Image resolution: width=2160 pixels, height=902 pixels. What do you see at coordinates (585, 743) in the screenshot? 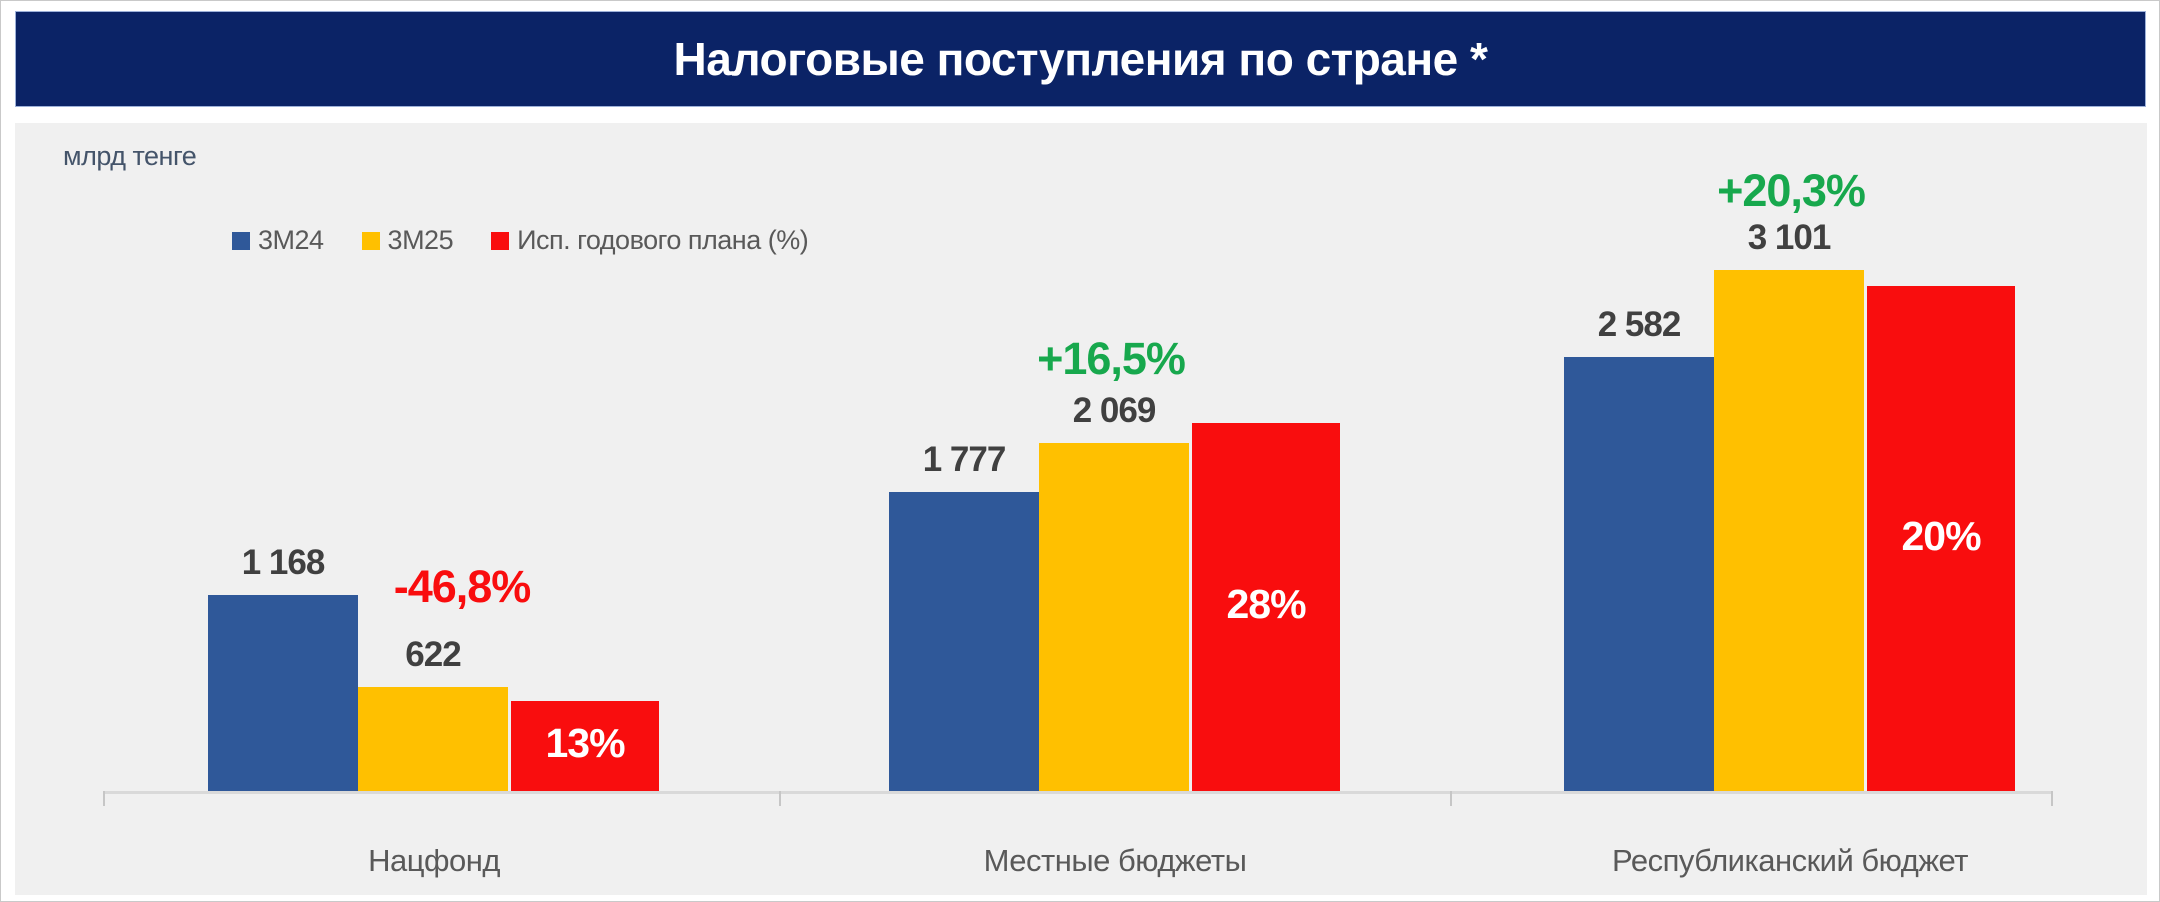
I see `plan-label: 13%` at bounding box center [585, 743].